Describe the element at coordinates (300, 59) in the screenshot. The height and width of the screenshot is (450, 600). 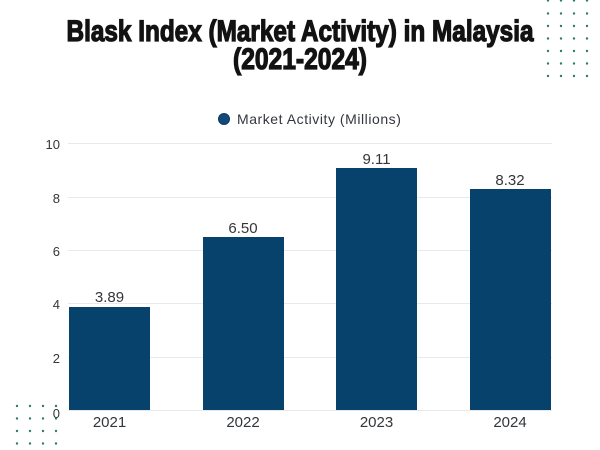
I see `svg-text: (2021-2024)` at that location.